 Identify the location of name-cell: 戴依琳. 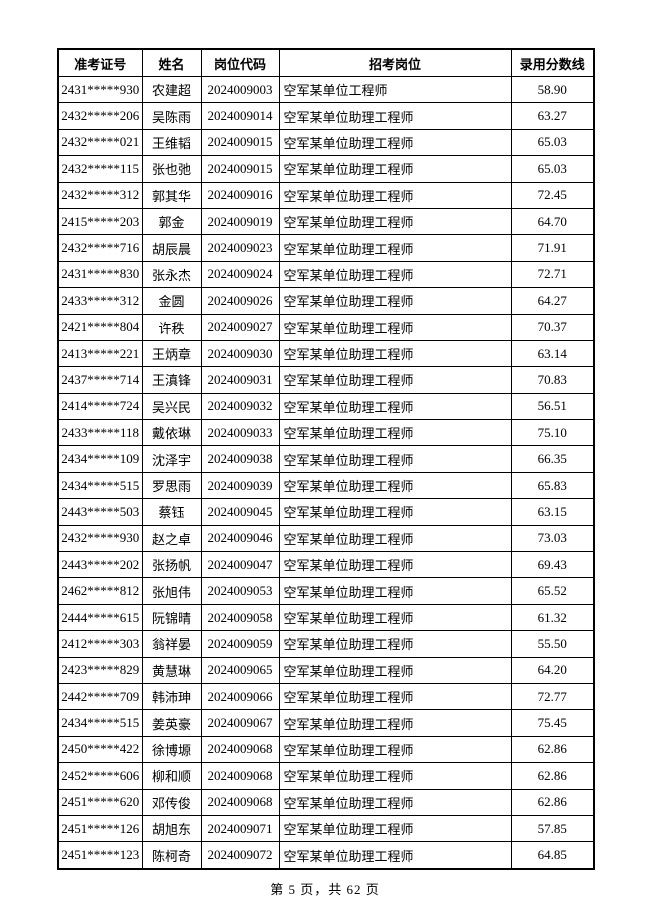
(171, 433).